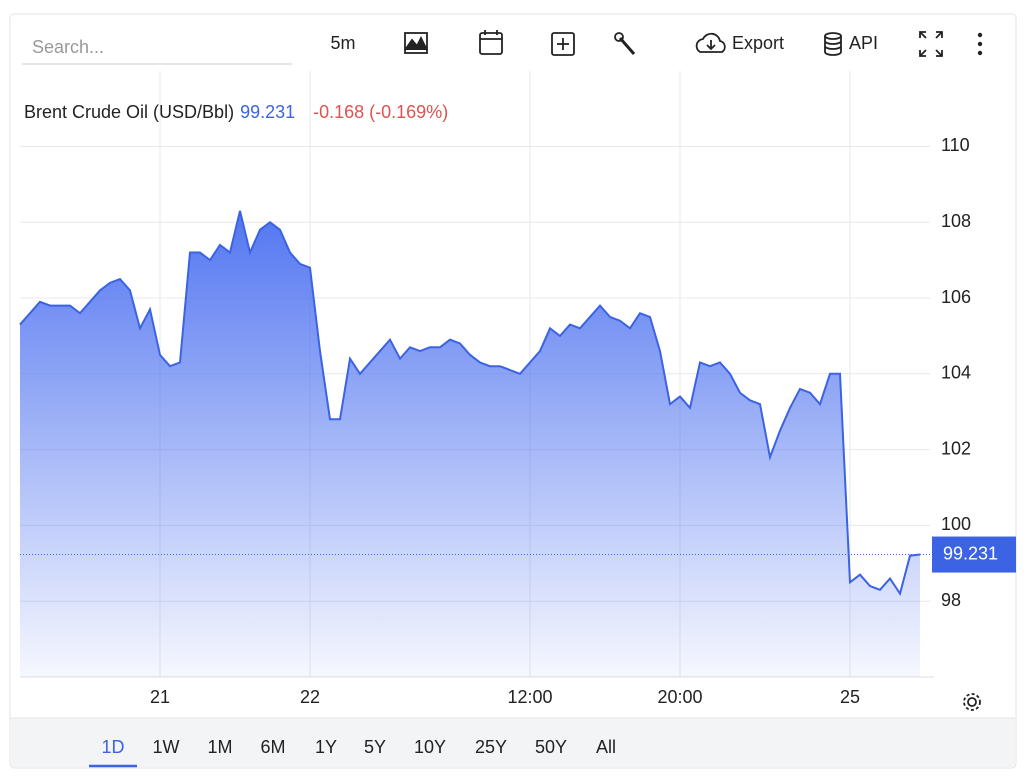  Describe the element at coordinates (850, 697) in the screenshot. I see `x-tick-label: 25` at that location.